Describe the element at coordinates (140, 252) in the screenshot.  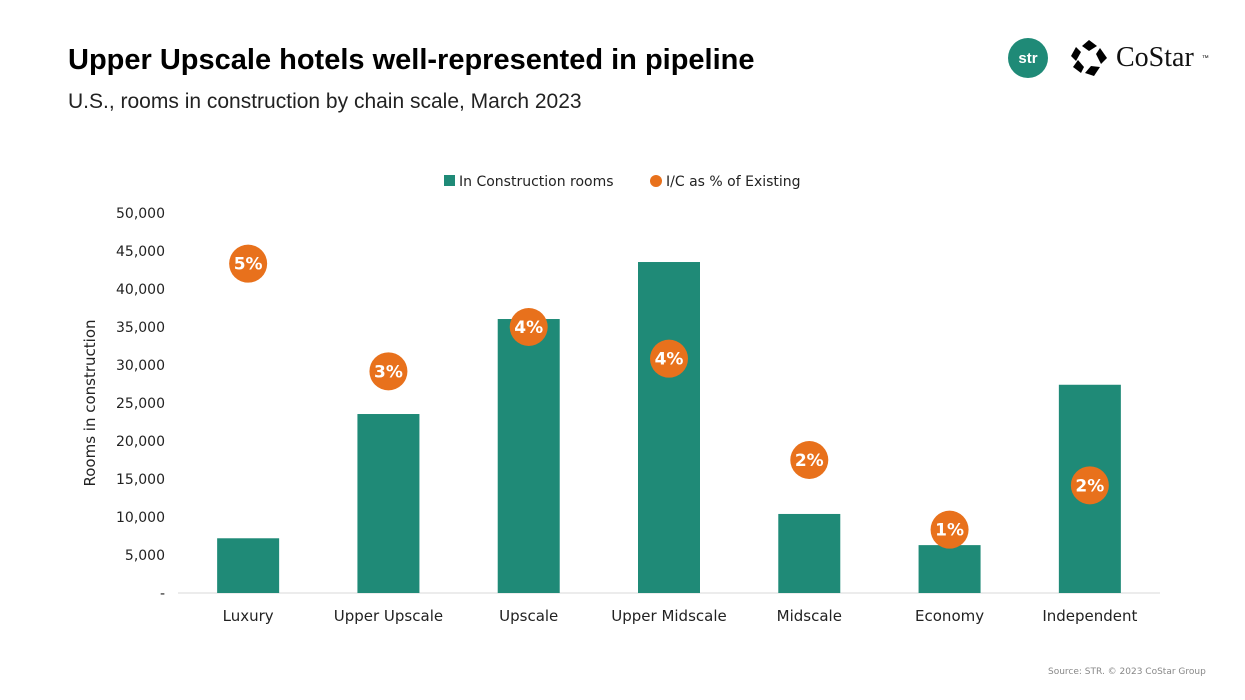
I see `y-tick-label: 45,000` at that location.